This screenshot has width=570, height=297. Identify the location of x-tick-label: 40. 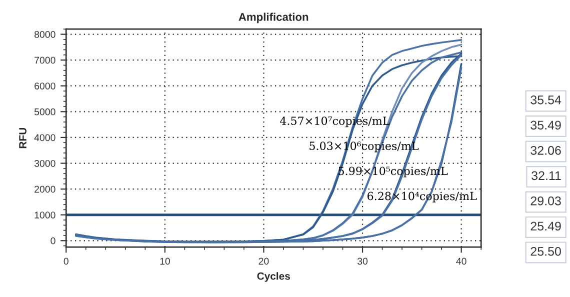
(461, 261).